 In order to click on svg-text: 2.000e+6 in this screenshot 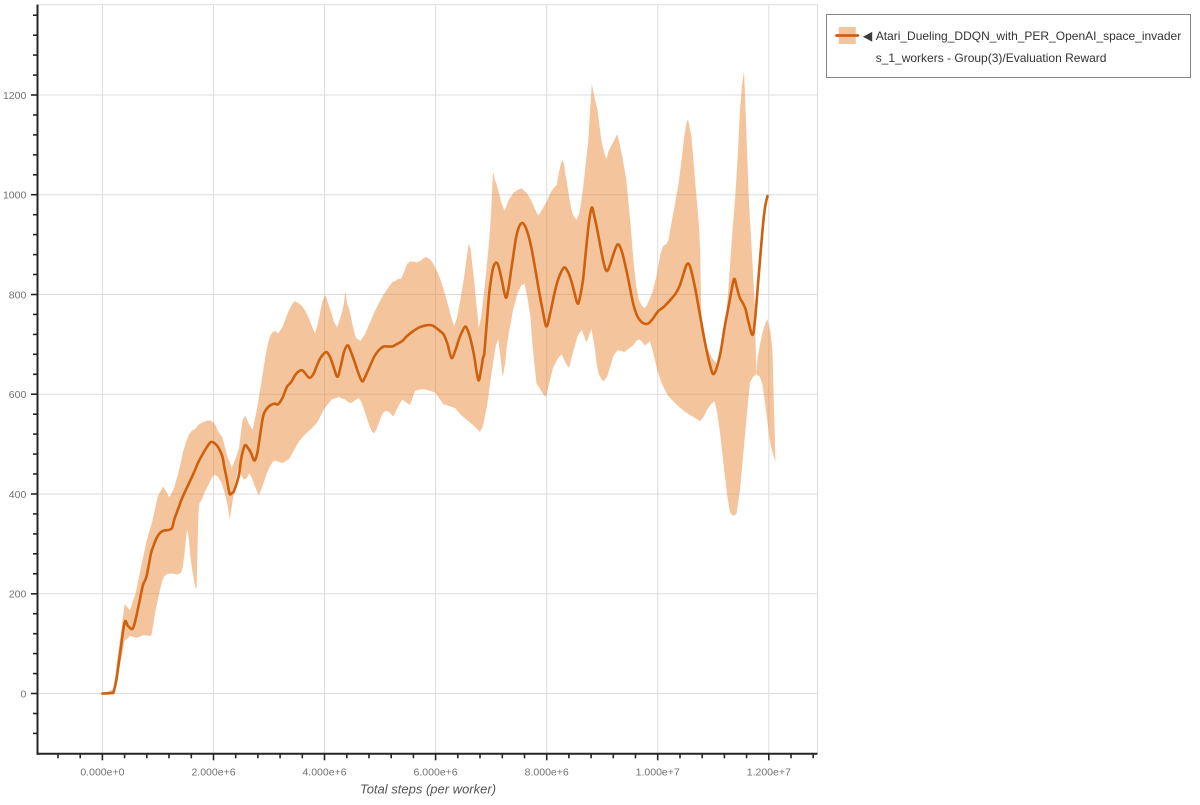, I will do `click(213, 772)`.